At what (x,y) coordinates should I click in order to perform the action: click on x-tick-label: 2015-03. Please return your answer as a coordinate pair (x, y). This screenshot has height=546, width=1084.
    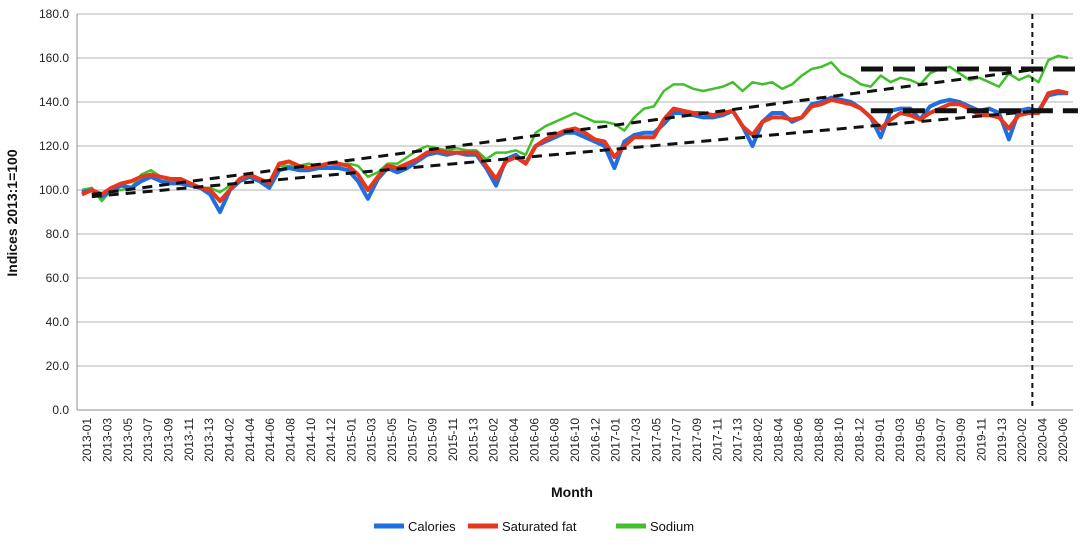
    Looking at the image, I should click on (372, 440).